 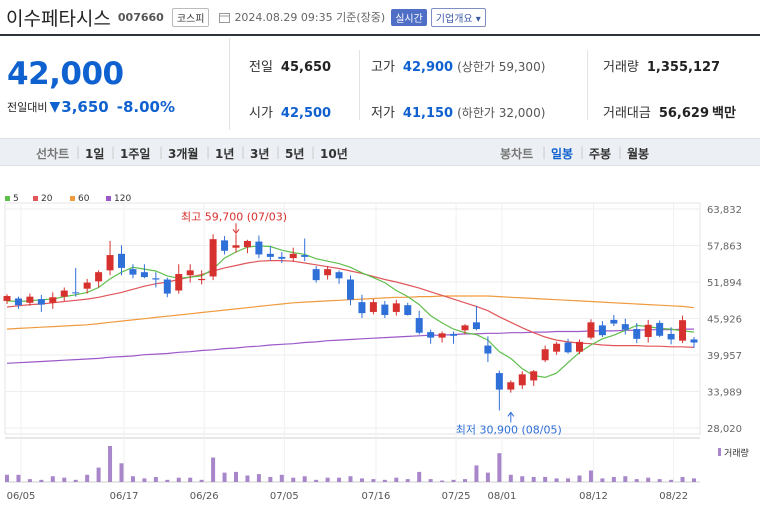 What do you see at coordinates (509, 429) in the screenshot?
I see `low-annotation: 최저 30,900 (08/05)` at bounding box center [509, 429].